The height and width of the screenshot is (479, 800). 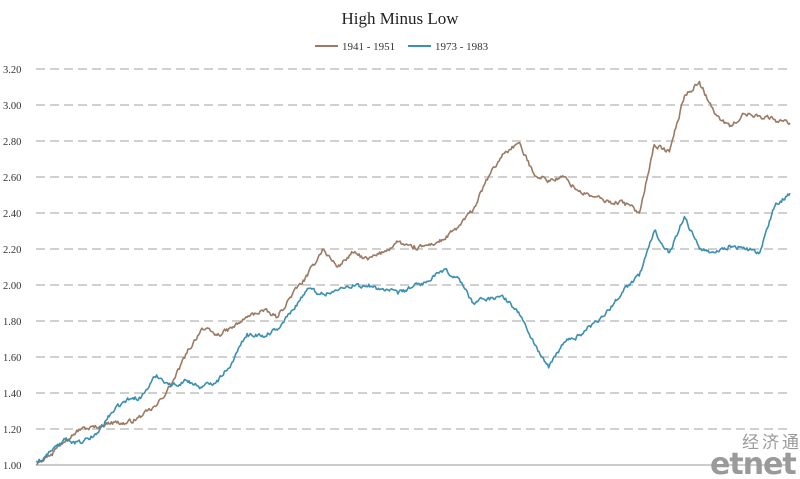 What do you see at coordinates (12, 178) in the screenshot?
I see `y-tick-label: 2.60` at bounding box center [12, 178].